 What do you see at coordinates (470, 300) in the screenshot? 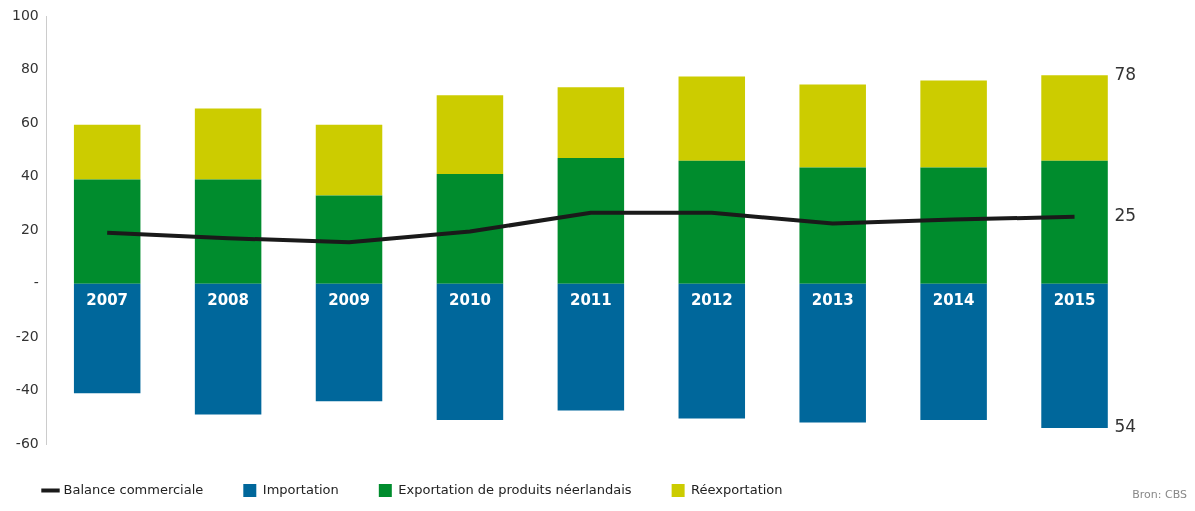
I see `x-tick-label: 2010` at bounding box center [470, 300].